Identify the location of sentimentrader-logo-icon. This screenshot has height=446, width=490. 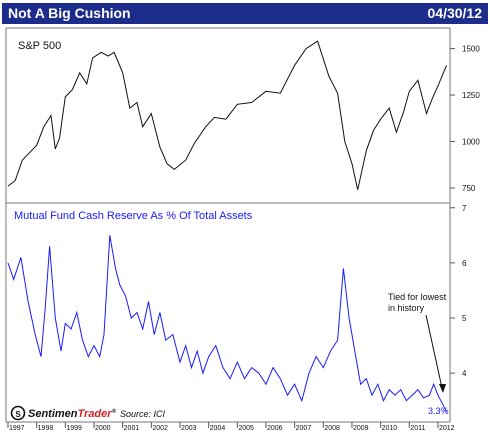
(18, 413).